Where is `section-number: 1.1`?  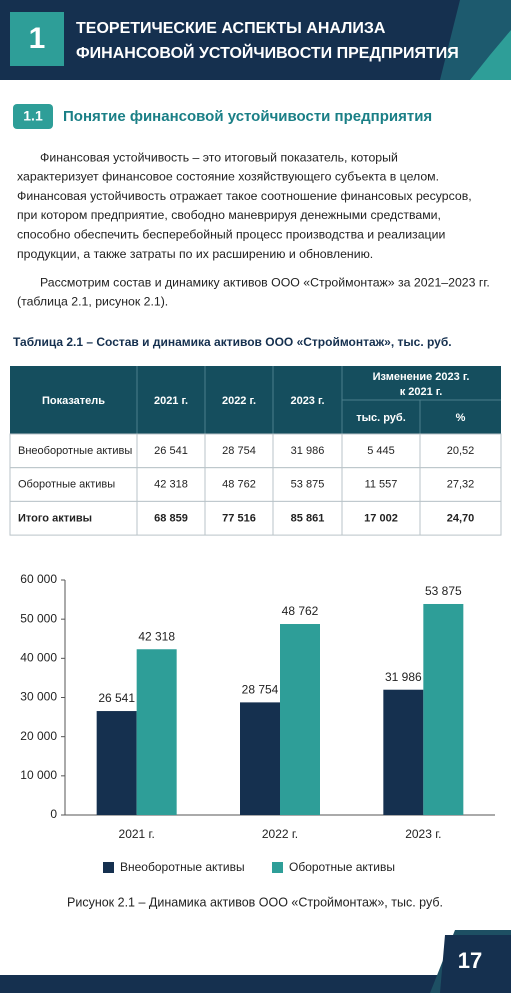
section-number: 1.1 is located at coordinates (33, 116).